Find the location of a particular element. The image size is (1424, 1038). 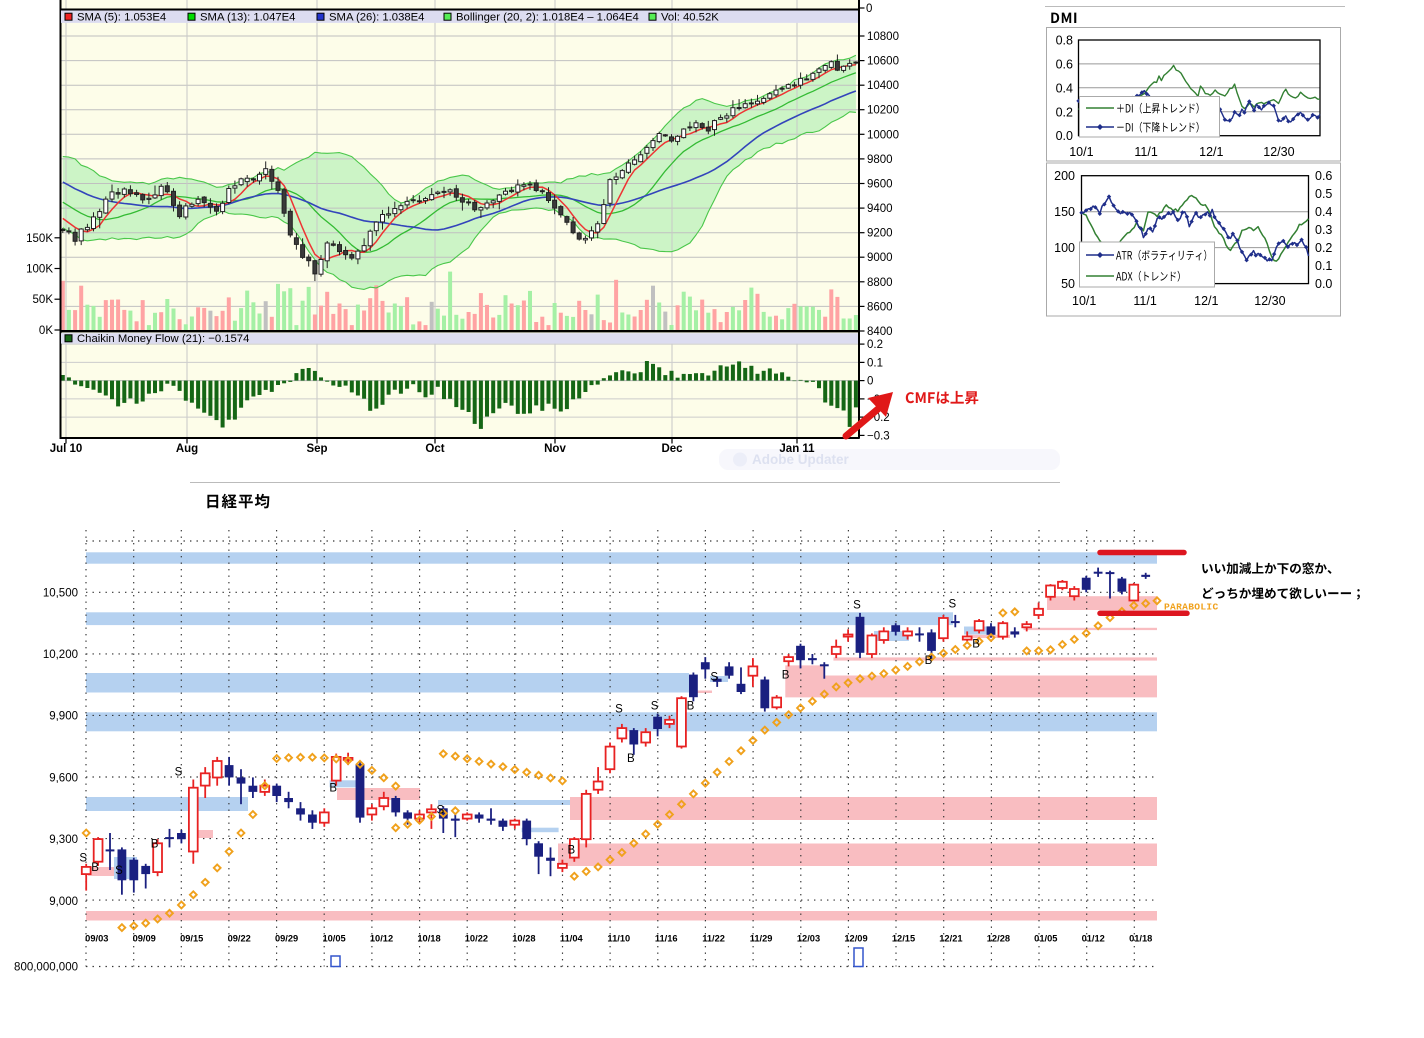

svg-text: 150 is located at coordinates (1064, 212).